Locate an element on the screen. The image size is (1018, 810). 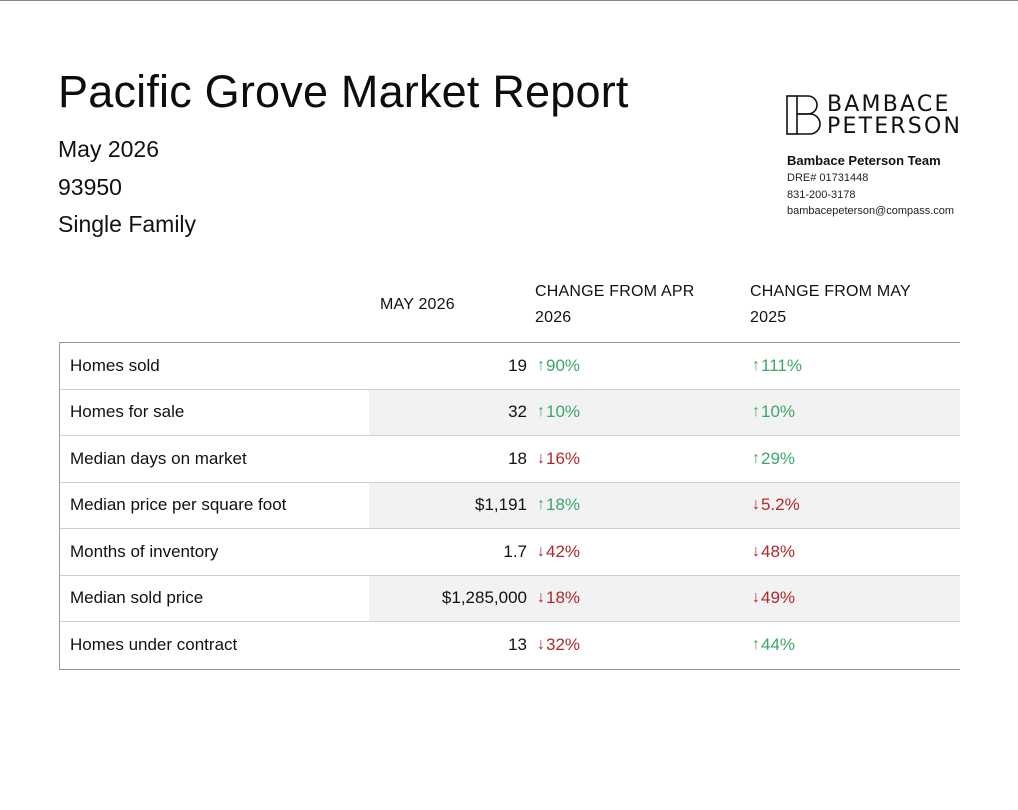
row-label: Months of inventory is located at coordinates (144, 551).